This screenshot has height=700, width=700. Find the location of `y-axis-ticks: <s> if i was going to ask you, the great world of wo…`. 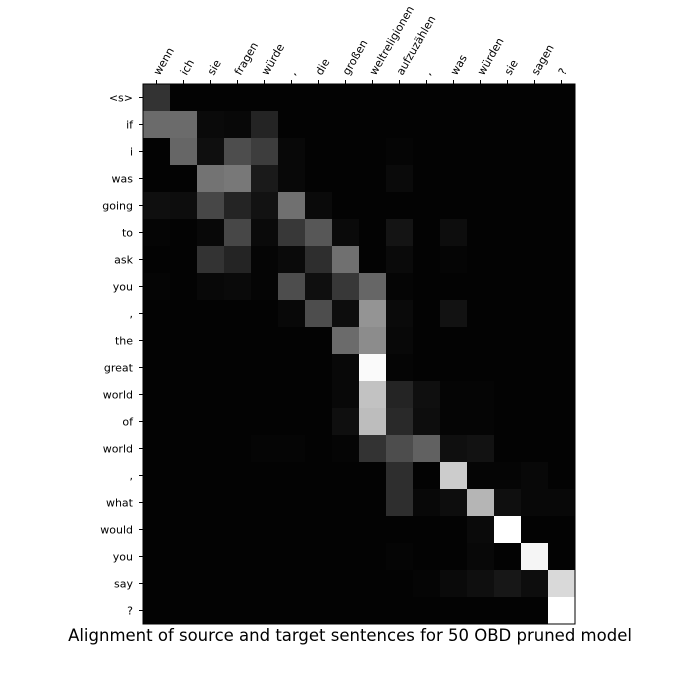

y-axis-ticks: <s> if i was going to ask you, the great world of wo… is located at coordinates (121, 355).